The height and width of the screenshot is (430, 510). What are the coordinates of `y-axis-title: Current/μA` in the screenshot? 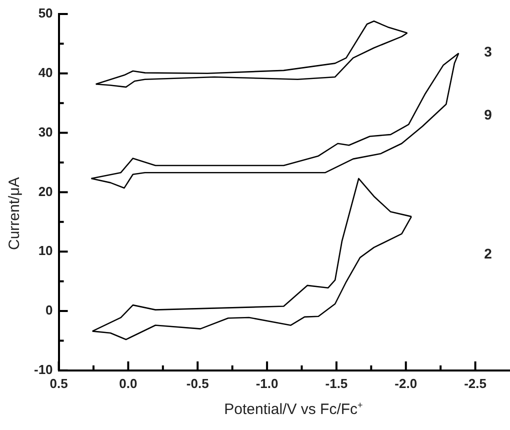 It's located at (14, 213).